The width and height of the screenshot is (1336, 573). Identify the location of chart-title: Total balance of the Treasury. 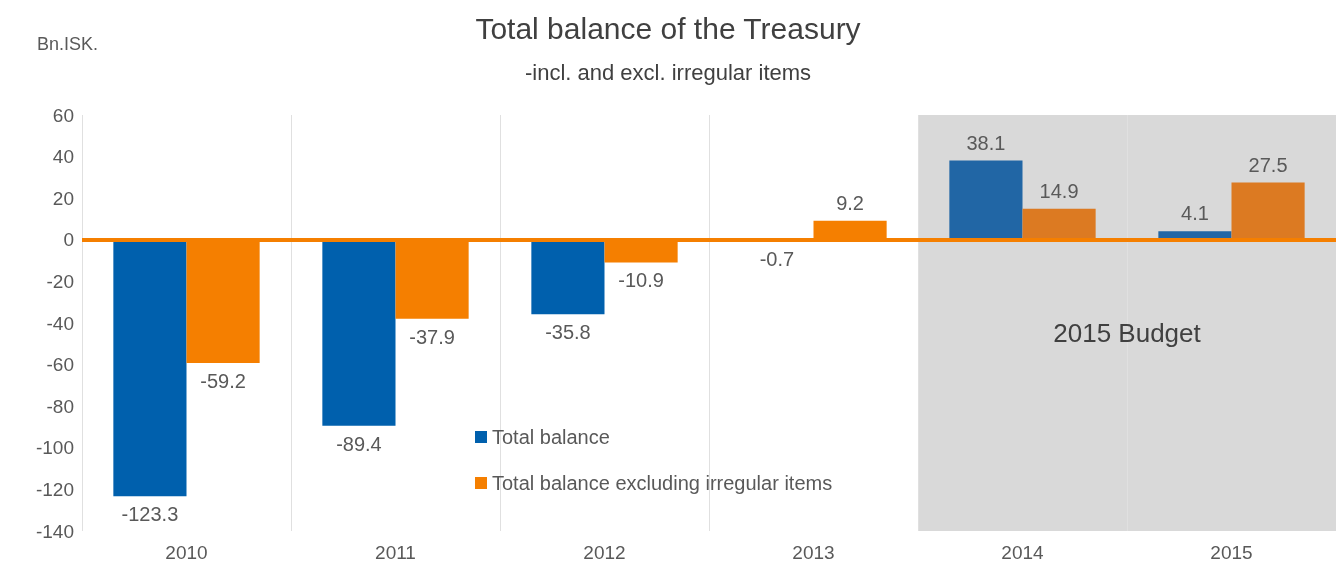
(668, 28).